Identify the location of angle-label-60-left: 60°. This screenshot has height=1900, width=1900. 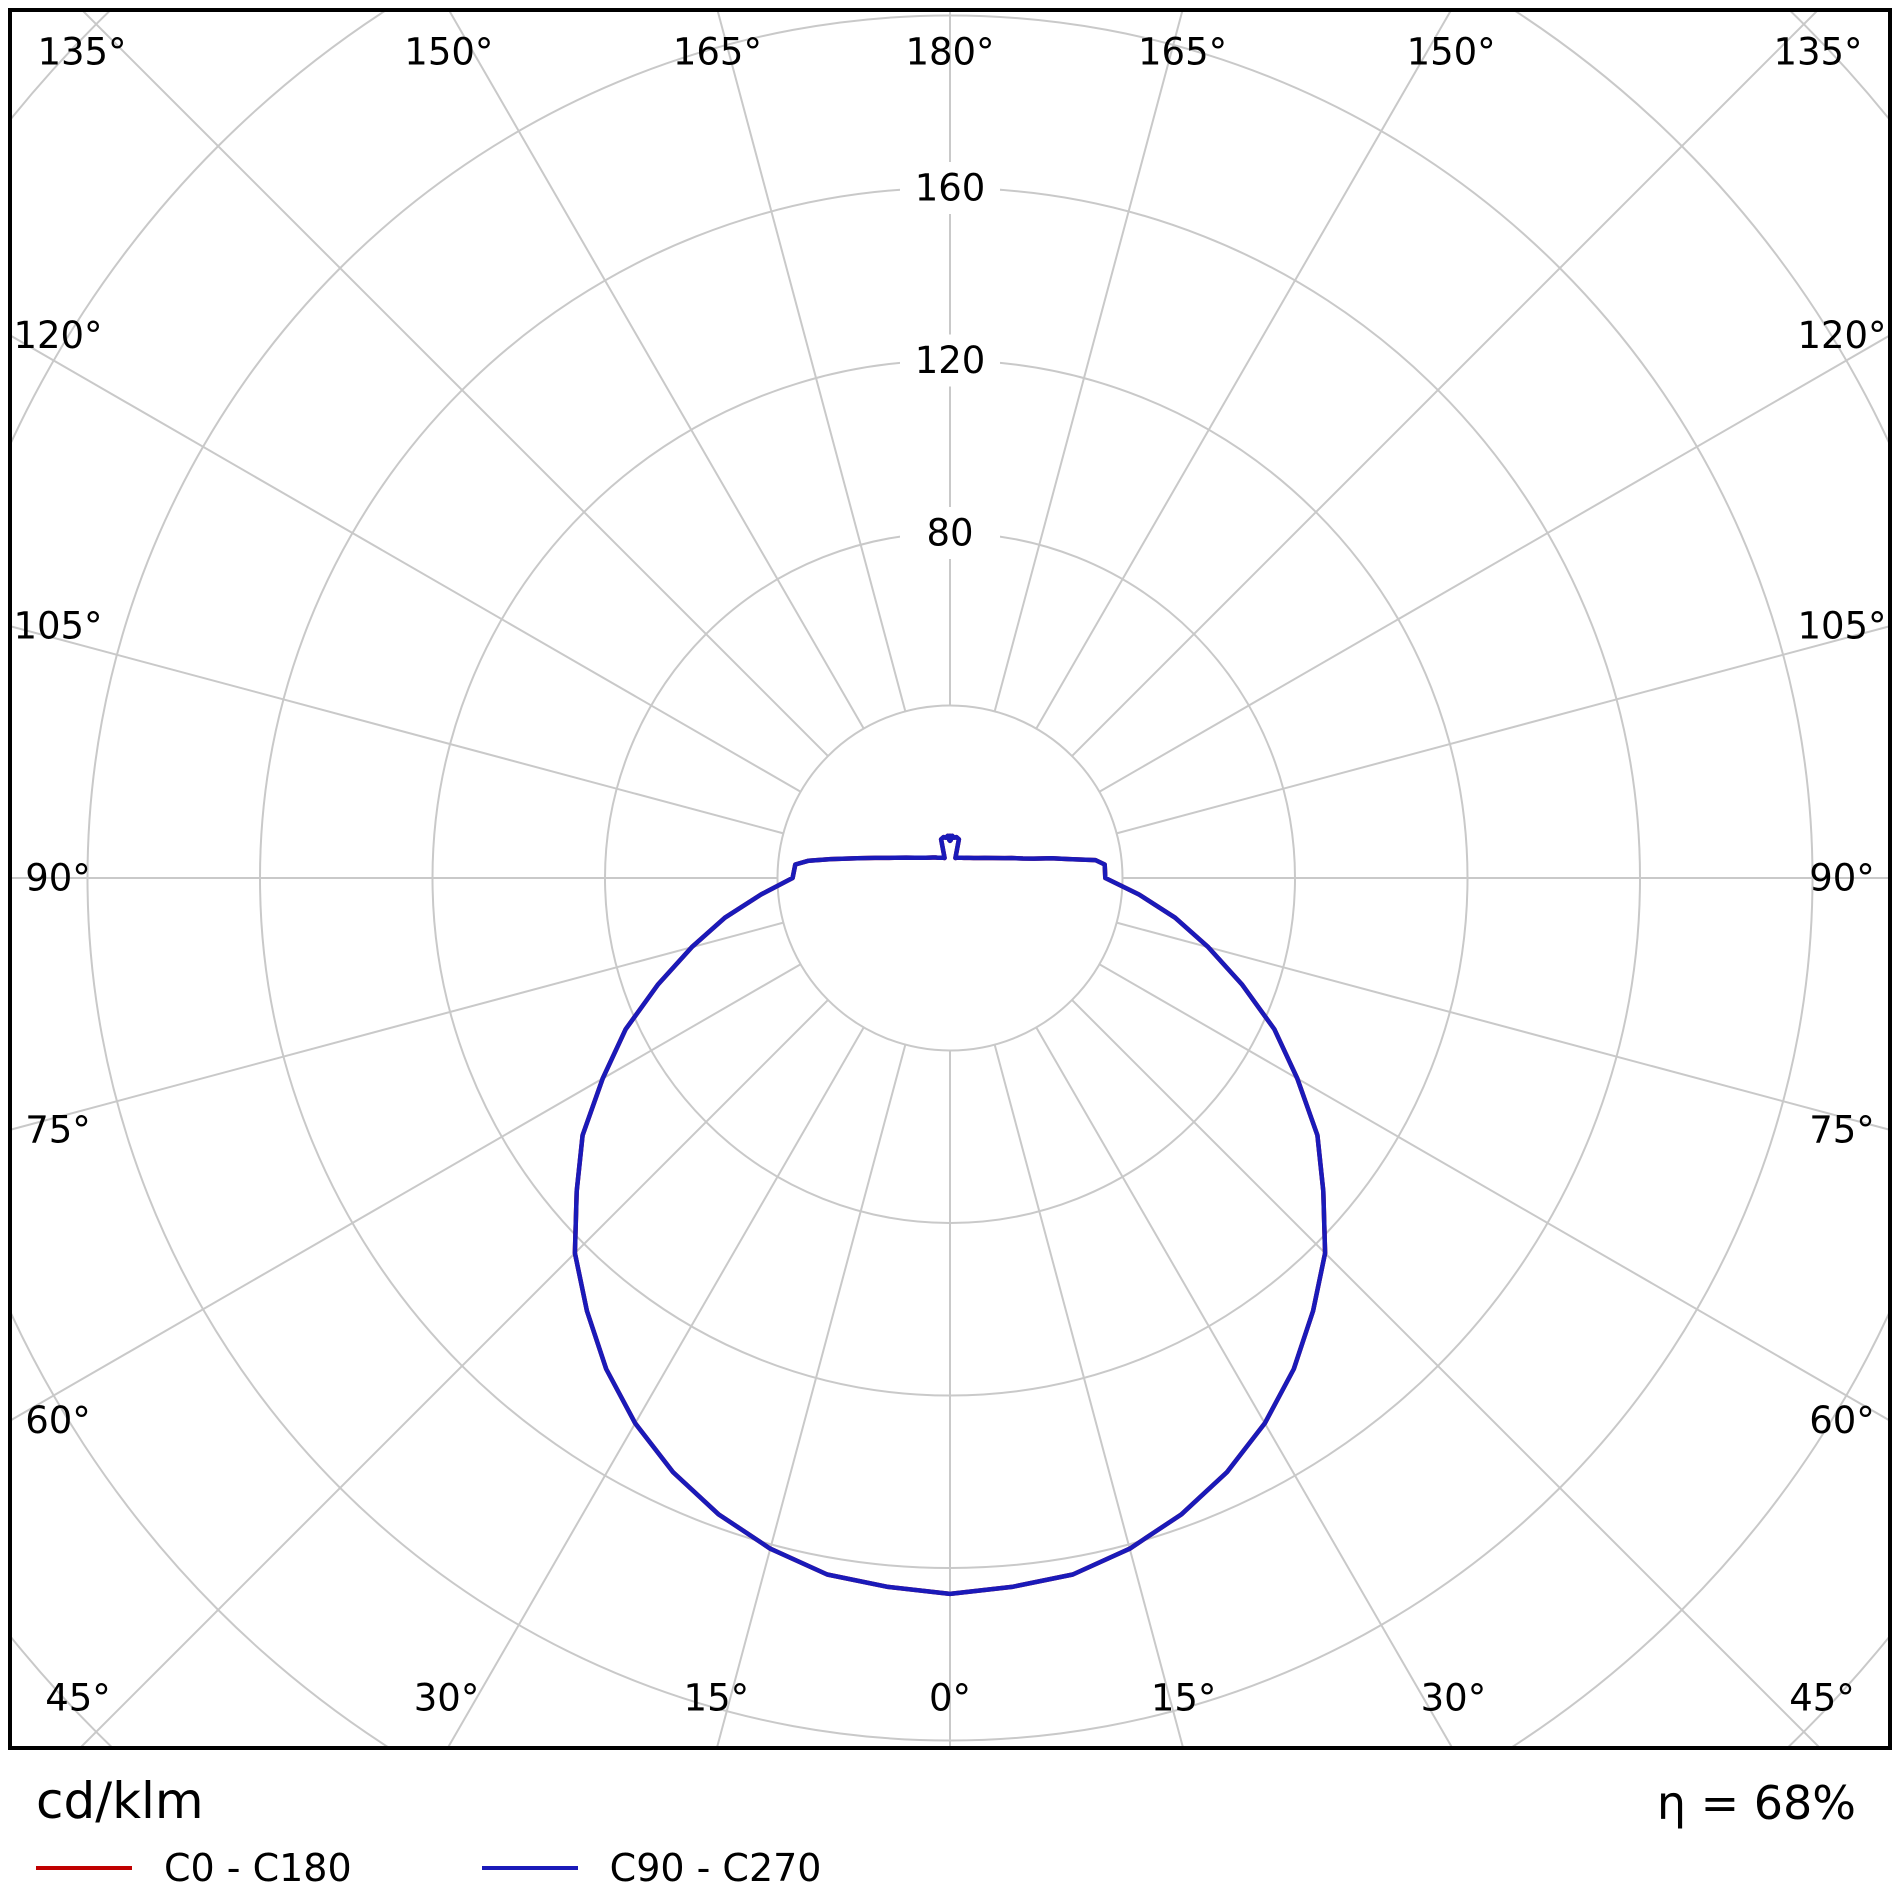
(58, 1420).